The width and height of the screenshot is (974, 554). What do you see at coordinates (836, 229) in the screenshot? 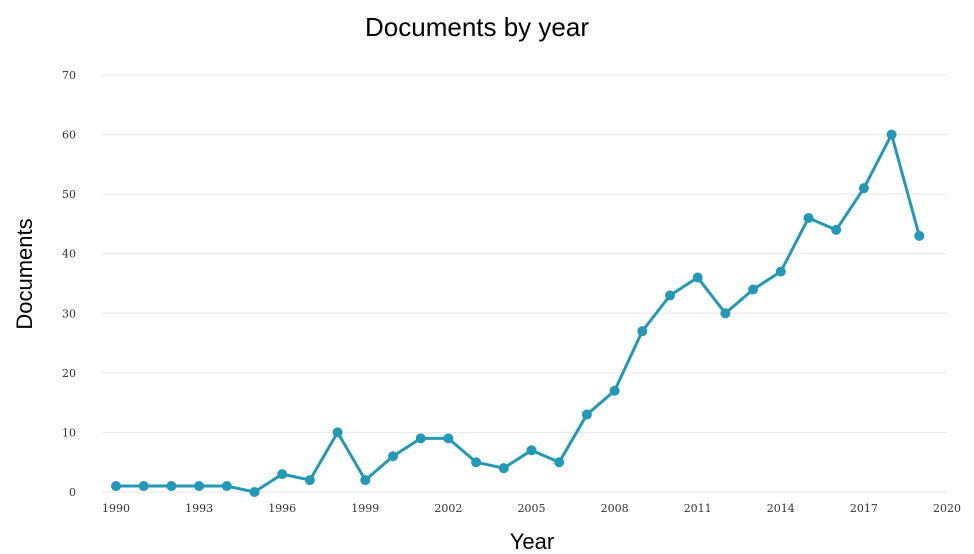
I see `data-point-2016` at bounding box center [836, 229].